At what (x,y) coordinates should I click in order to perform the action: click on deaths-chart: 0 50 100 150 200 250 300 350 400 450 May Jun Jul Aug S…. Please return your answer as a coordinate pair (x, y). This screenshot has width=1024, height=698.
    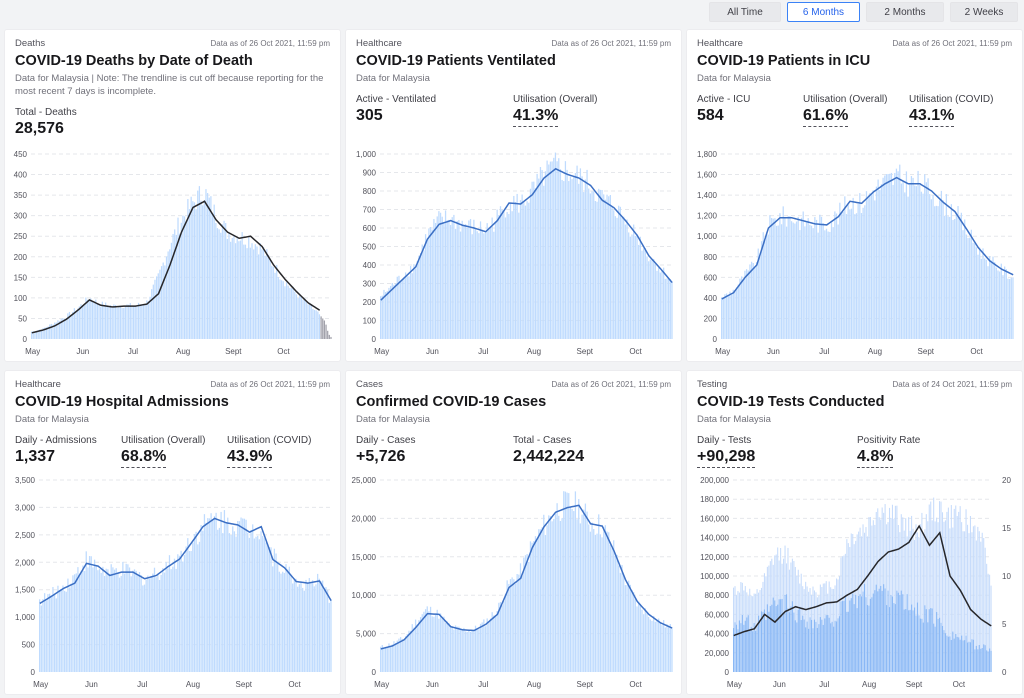
    Looking at the image, I should click on (172, 253).